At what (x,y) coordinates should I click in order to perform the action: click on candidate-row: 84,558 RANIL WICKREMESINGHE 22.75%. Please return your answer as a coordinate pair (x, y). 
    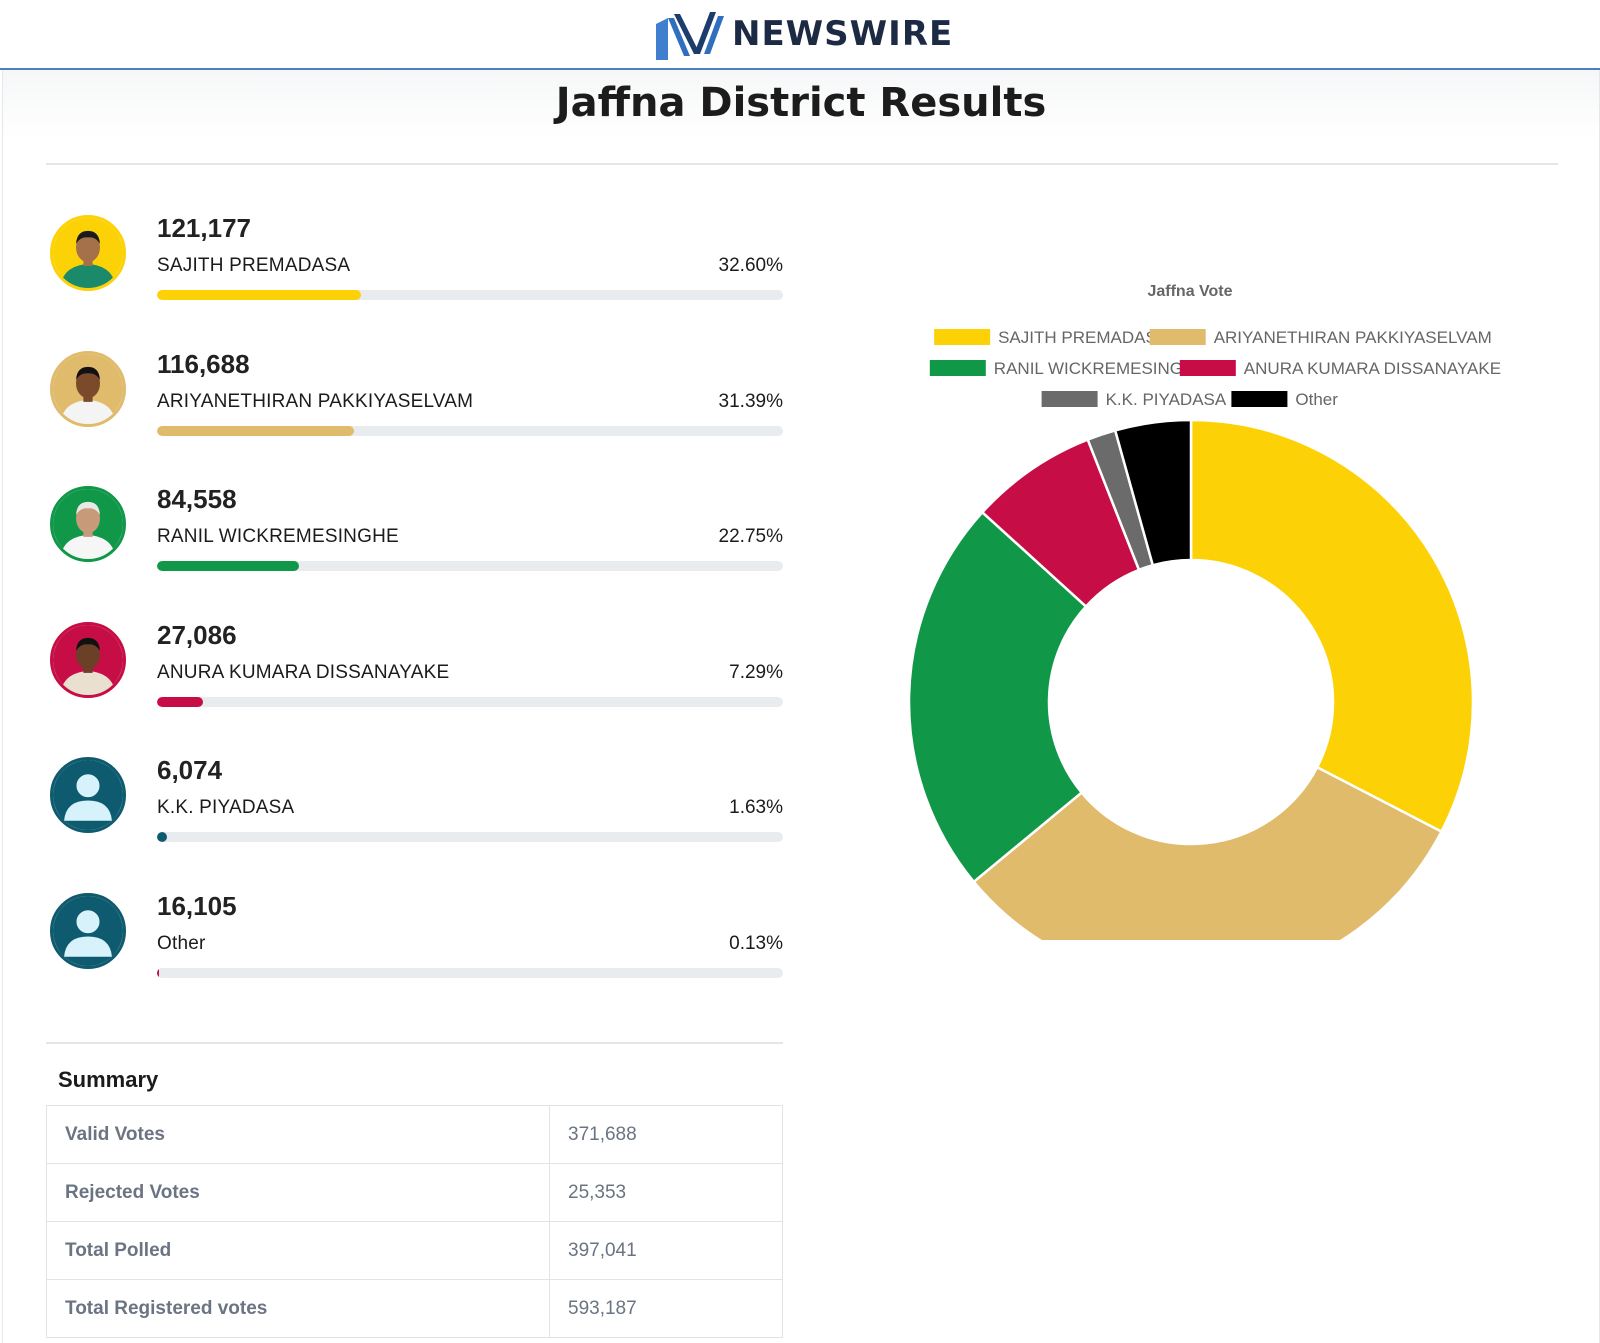
    Looking at the image, I should click on (416, 530).